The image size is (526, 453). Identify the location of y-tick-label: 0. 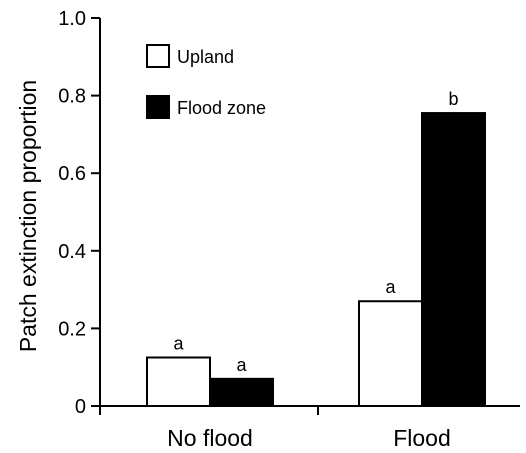
(80, 407).